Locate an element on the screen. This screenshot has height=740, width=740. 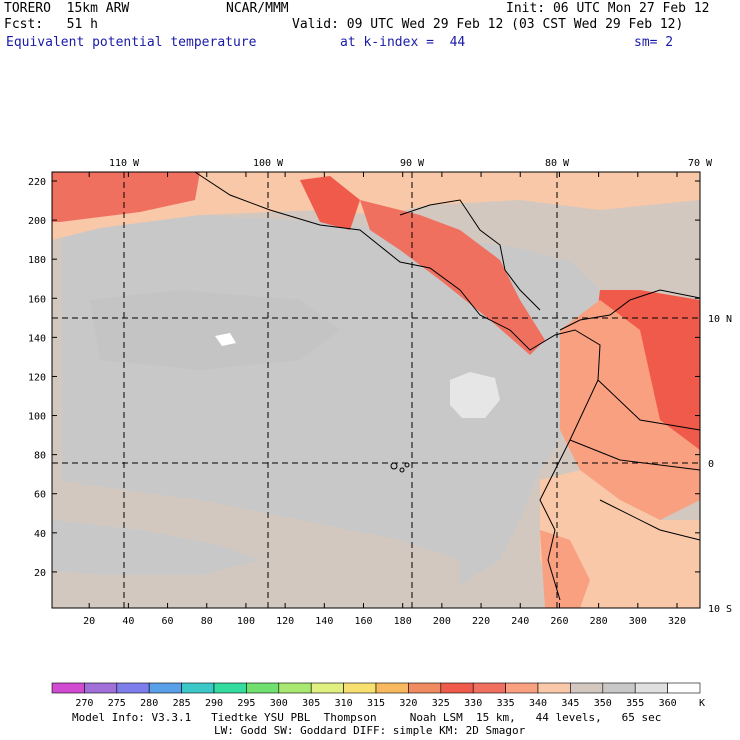
colorbar-label: 350 is located at coordinates (603, 703).